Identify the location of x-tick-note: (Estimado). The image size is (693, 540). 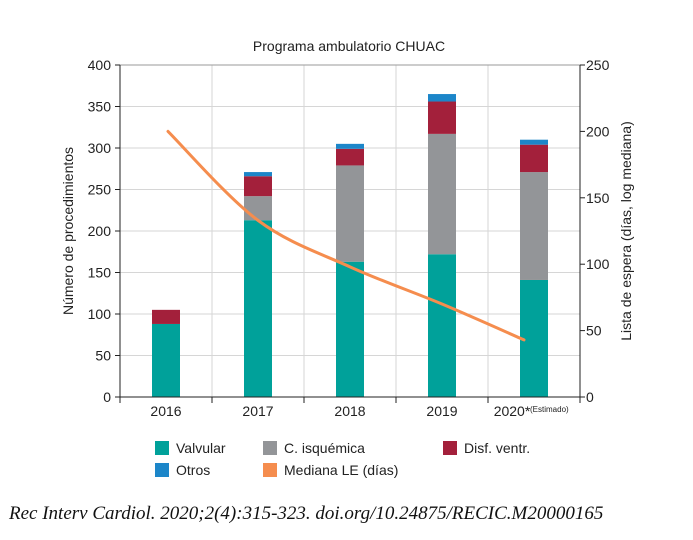
(549, 409).